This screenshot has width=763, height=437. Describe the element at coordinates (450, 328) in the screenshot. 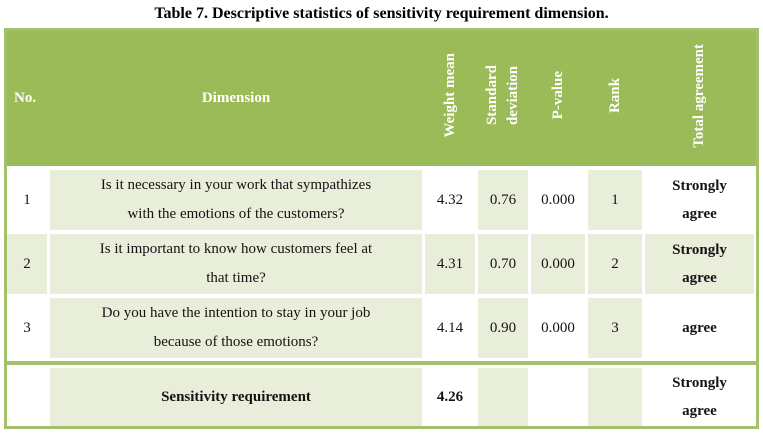

I see `cell-weight-mean: 4.14` at that location.